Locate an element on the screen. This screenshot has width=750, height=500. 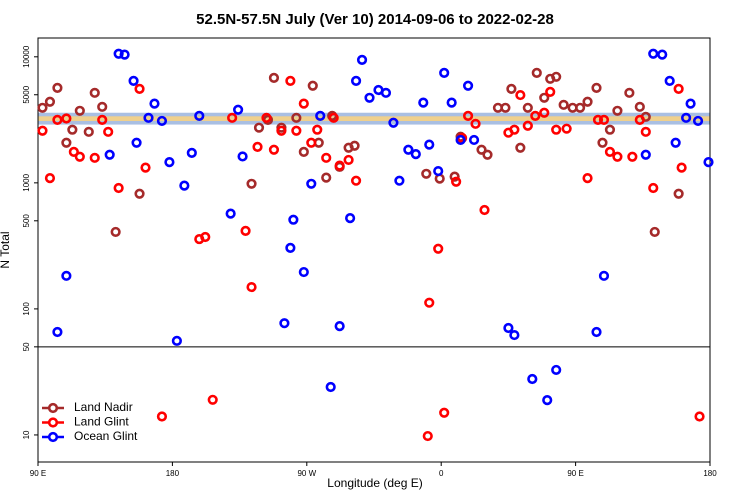
y-tick-label: 500 is located at coordinates (26, 221).